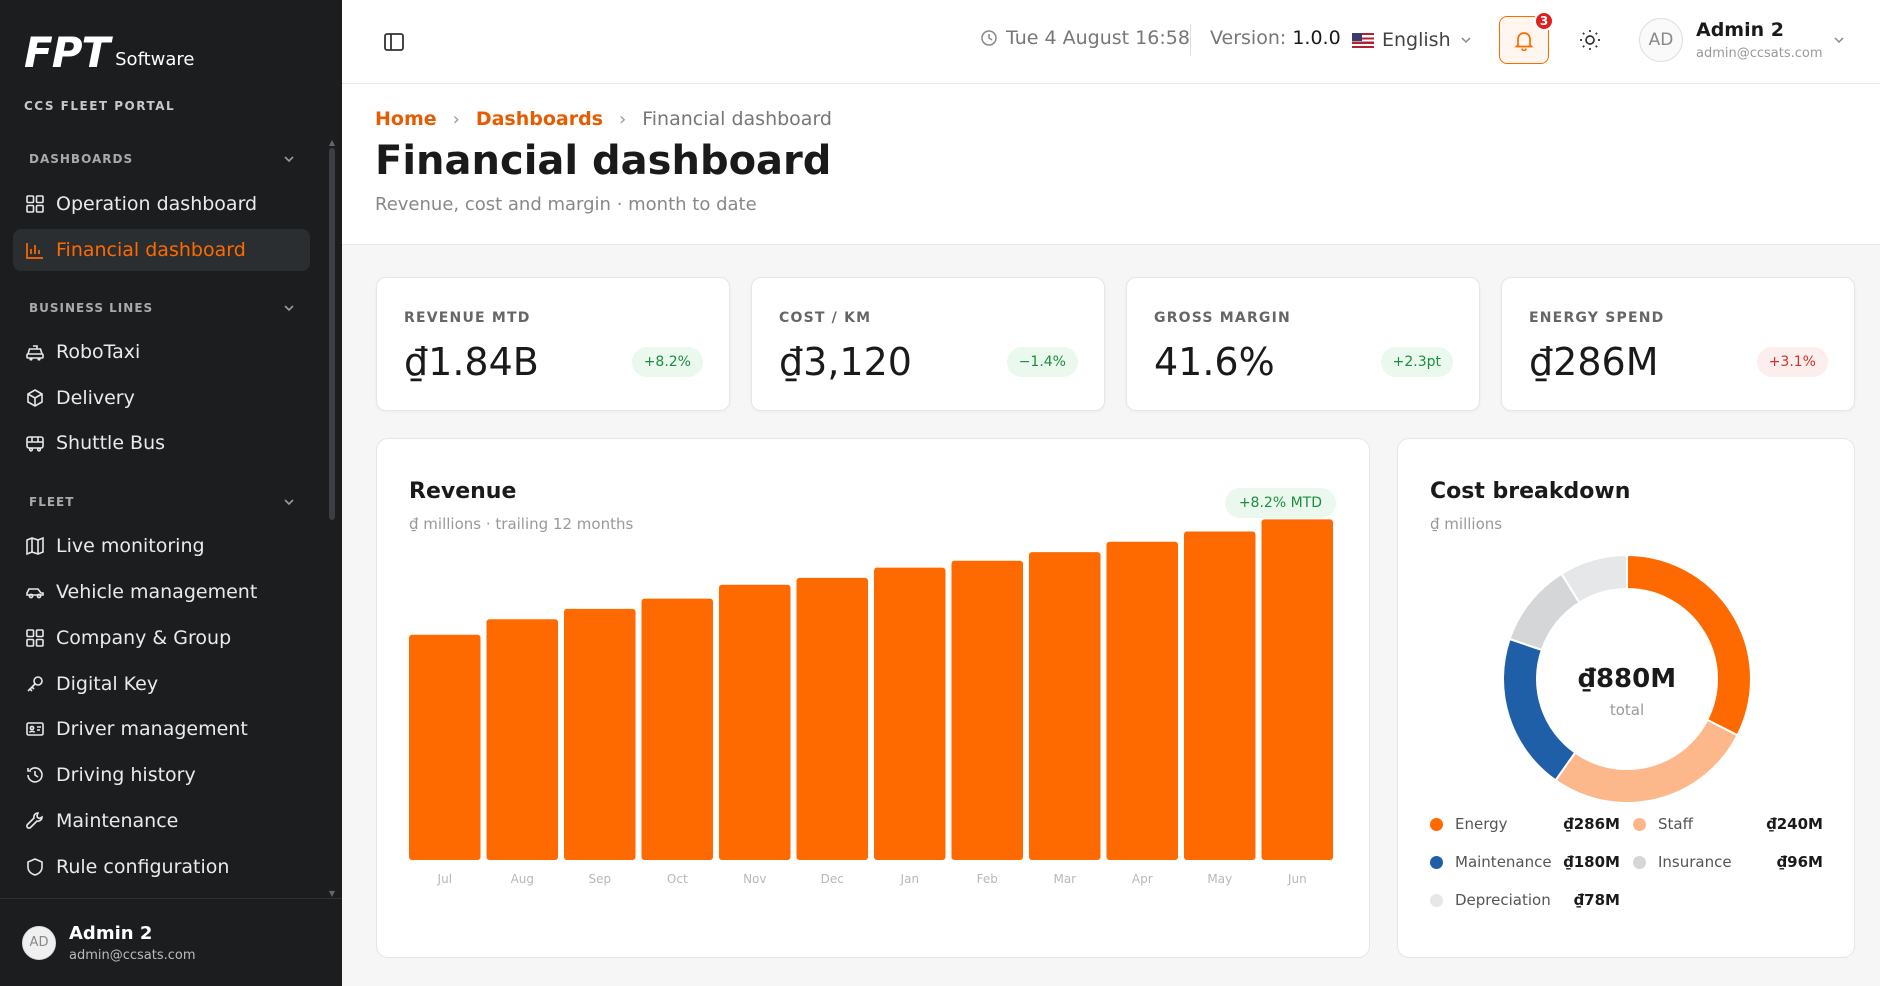 This screenshot has height=986, width=1880. Describe the element at coordinates (600, 734) in the screenshot. I see `revenue-bar-sep` at that location.